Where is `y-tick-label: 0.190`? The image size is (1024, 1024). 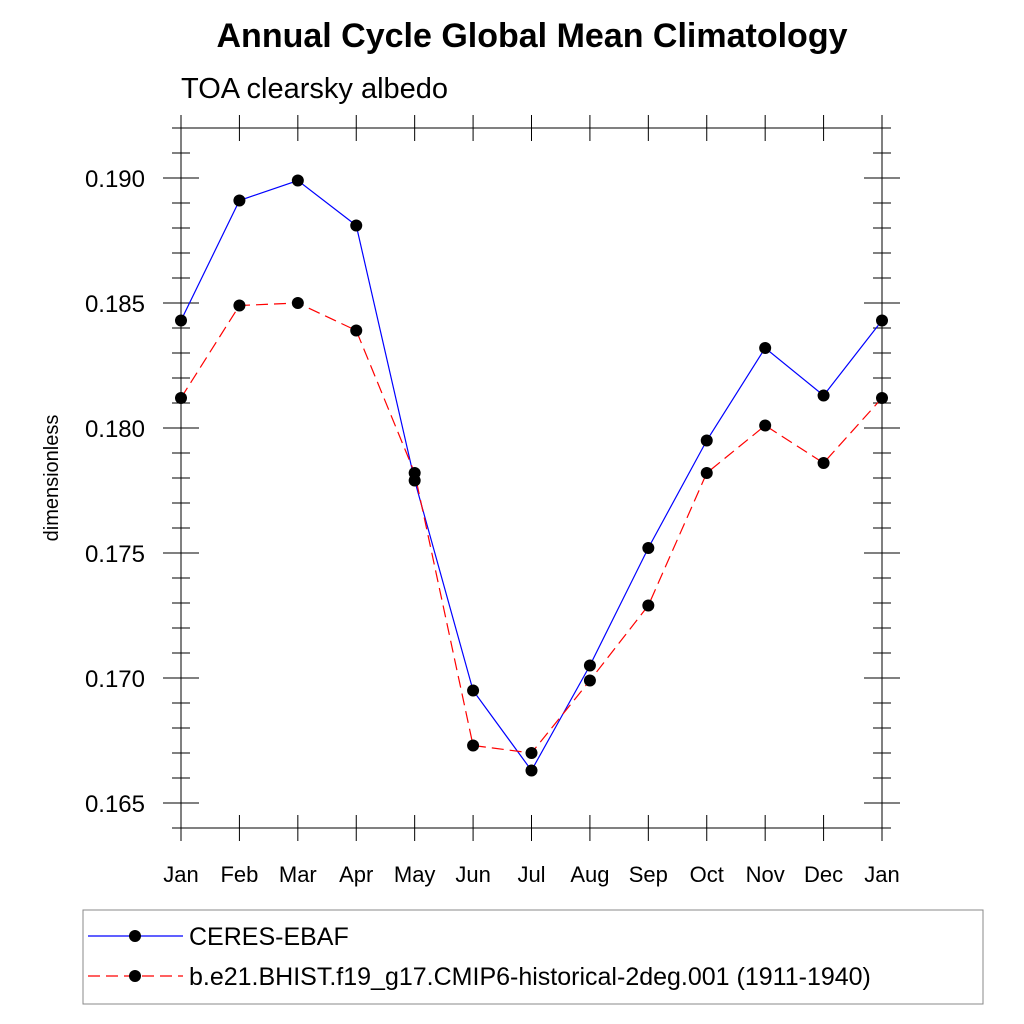 y-tick-label: 0.190 is located at coordinates (115, 179).